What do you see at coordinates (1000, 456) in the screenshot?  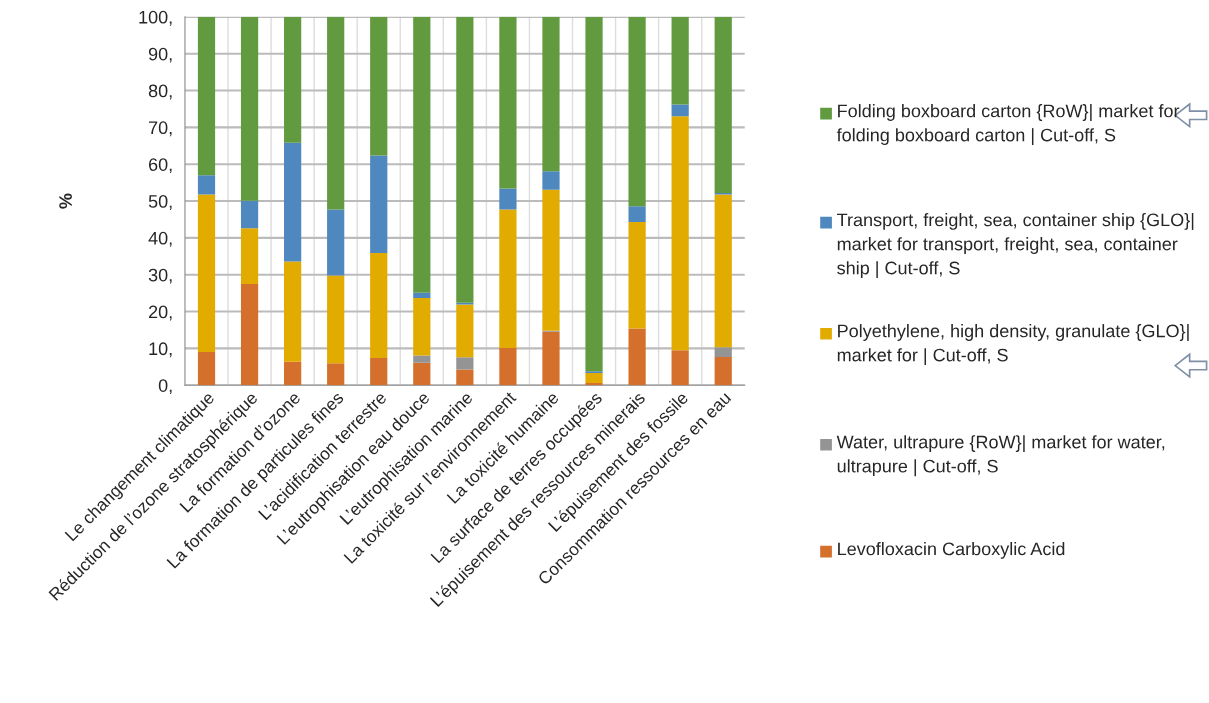 I see `legend-label: Water, ultrapure {RoW}| market for water, ultrapure | Cut-off, S` at bounding box center [1000, 456].